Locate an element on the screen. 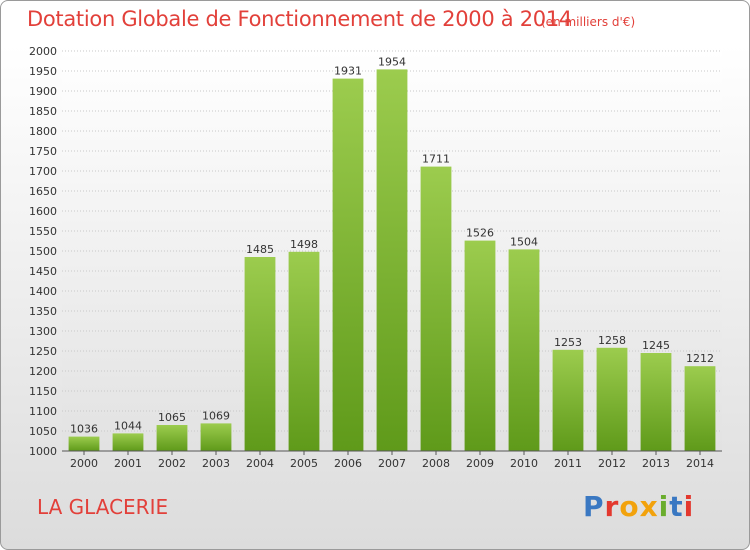  bar-value-label: 1931 is located at coordinates (348, 71).